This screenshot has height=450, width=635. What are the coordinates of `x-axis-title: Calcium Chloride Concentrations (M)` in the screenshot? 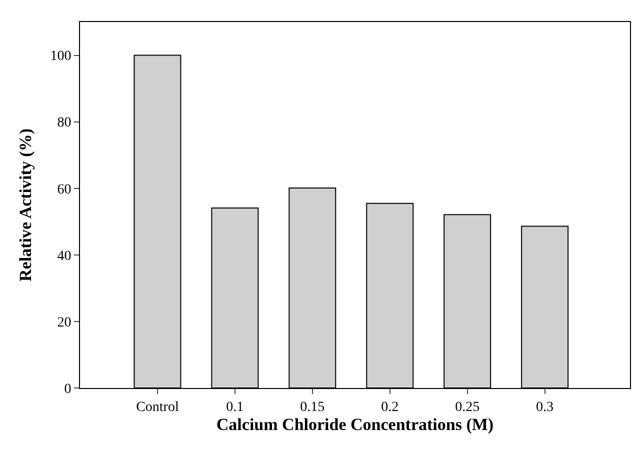 It's located at (355, 424).